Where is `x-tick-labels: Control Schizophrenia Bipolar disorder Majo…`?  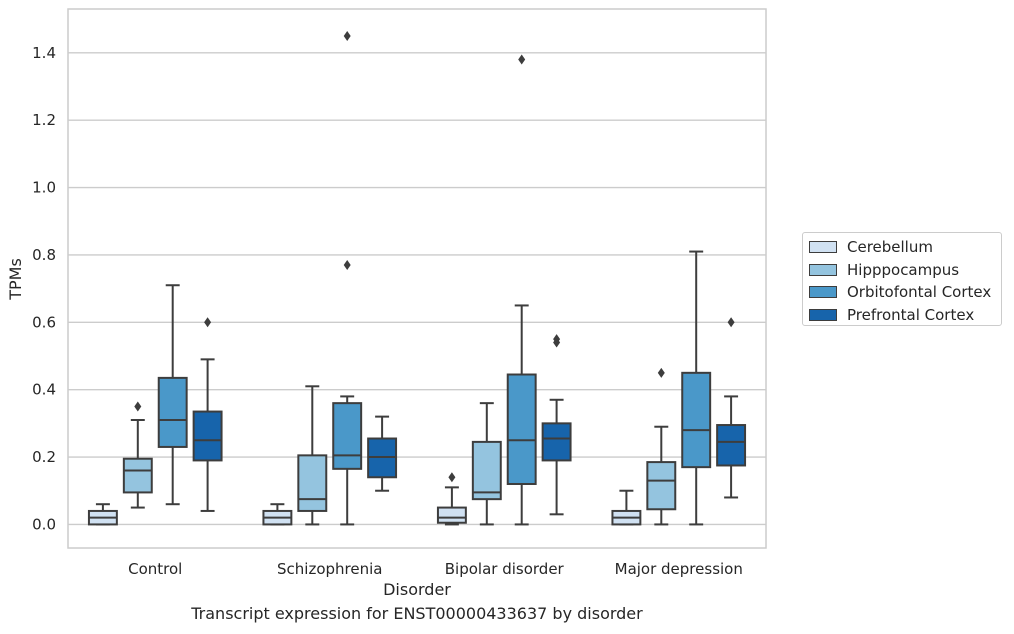 x-tick-labels: Control Schizophrenia Bipolar disorder Majo… is located at coordinates (435, 569).